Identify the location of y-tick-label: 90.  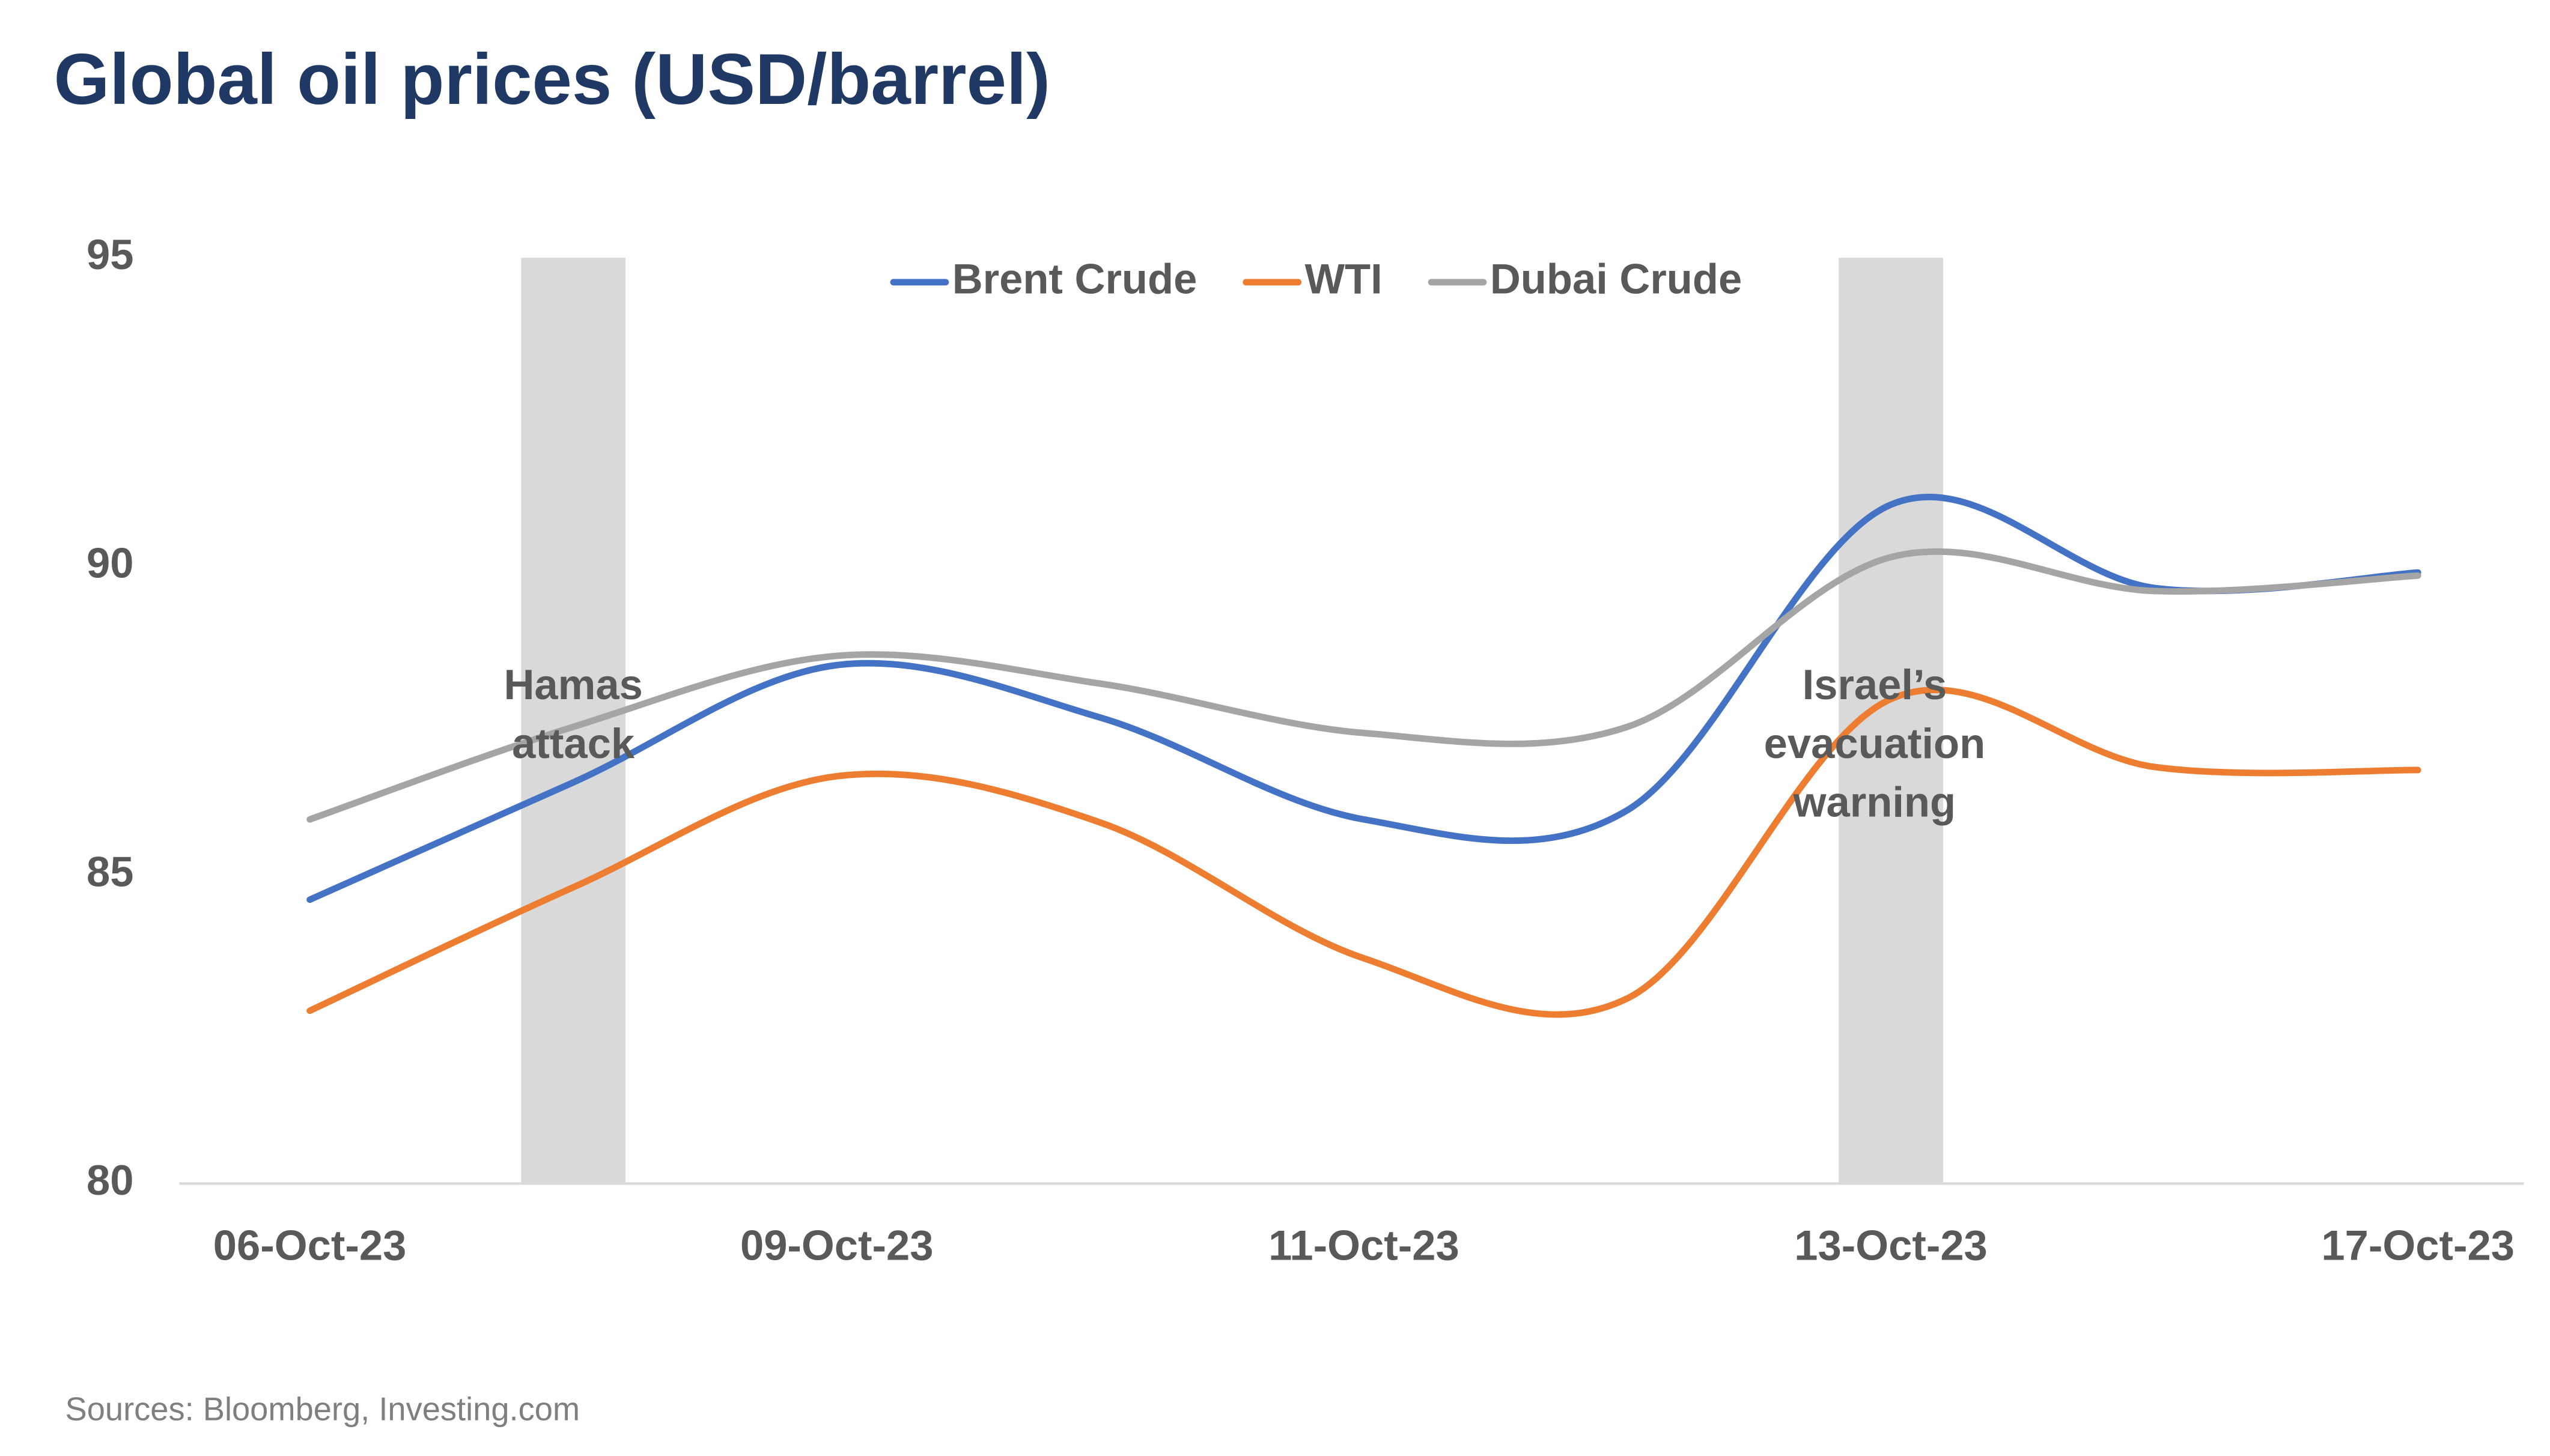
(110, 563).